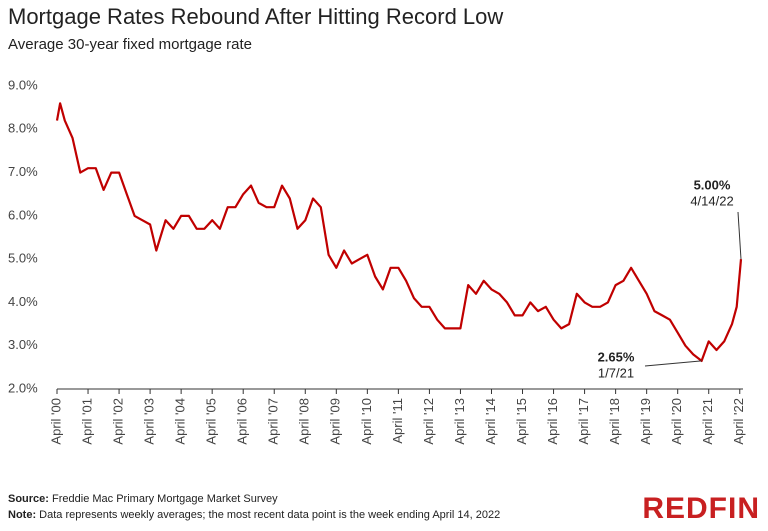  Describe the element at coordinates (521, 421) in the screenshot. I see `x-tick-label: April '15` at that location.